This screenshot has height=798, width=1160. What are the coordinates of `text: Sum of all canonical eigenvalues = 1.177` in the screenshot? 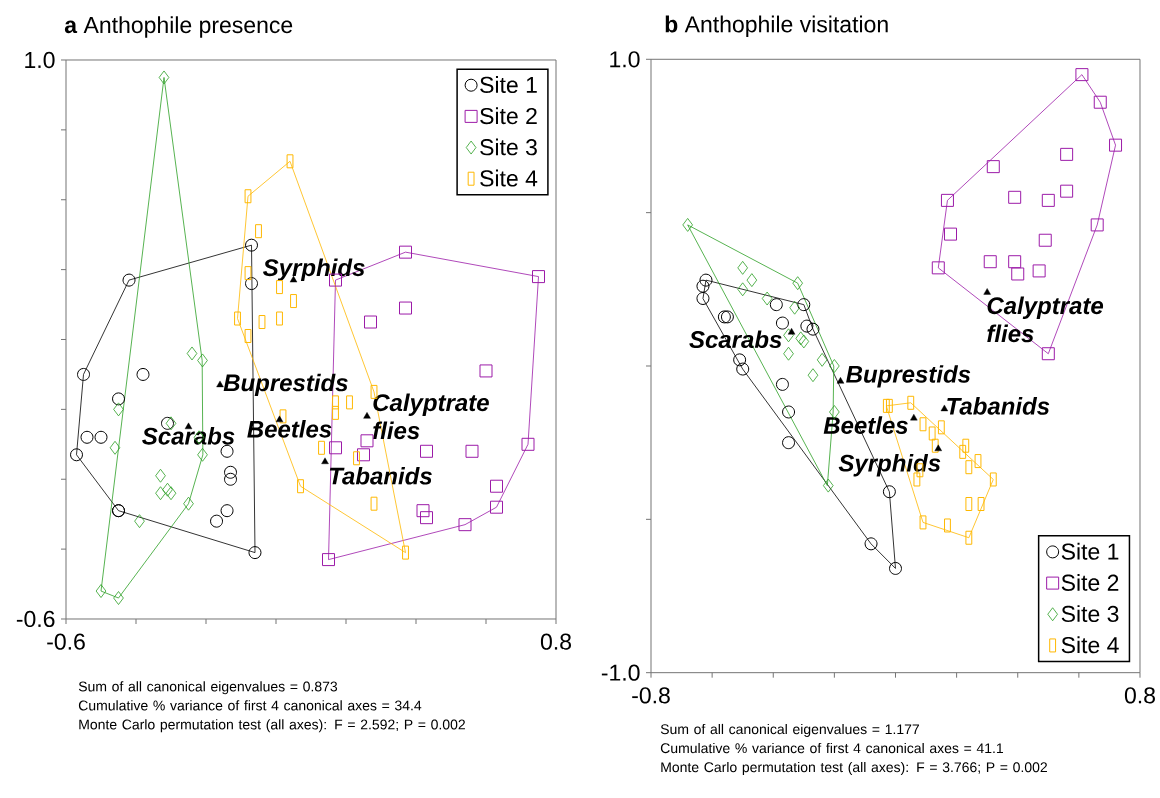 It's located at (789, 730).